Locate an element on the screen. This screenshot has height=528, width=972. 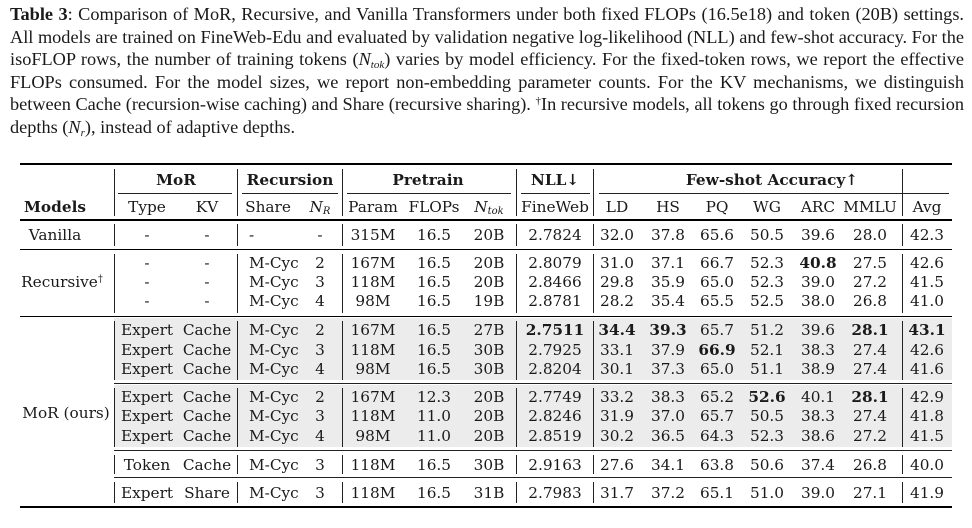
cell-avg: 42.3 is located at coordinates (927, 235).